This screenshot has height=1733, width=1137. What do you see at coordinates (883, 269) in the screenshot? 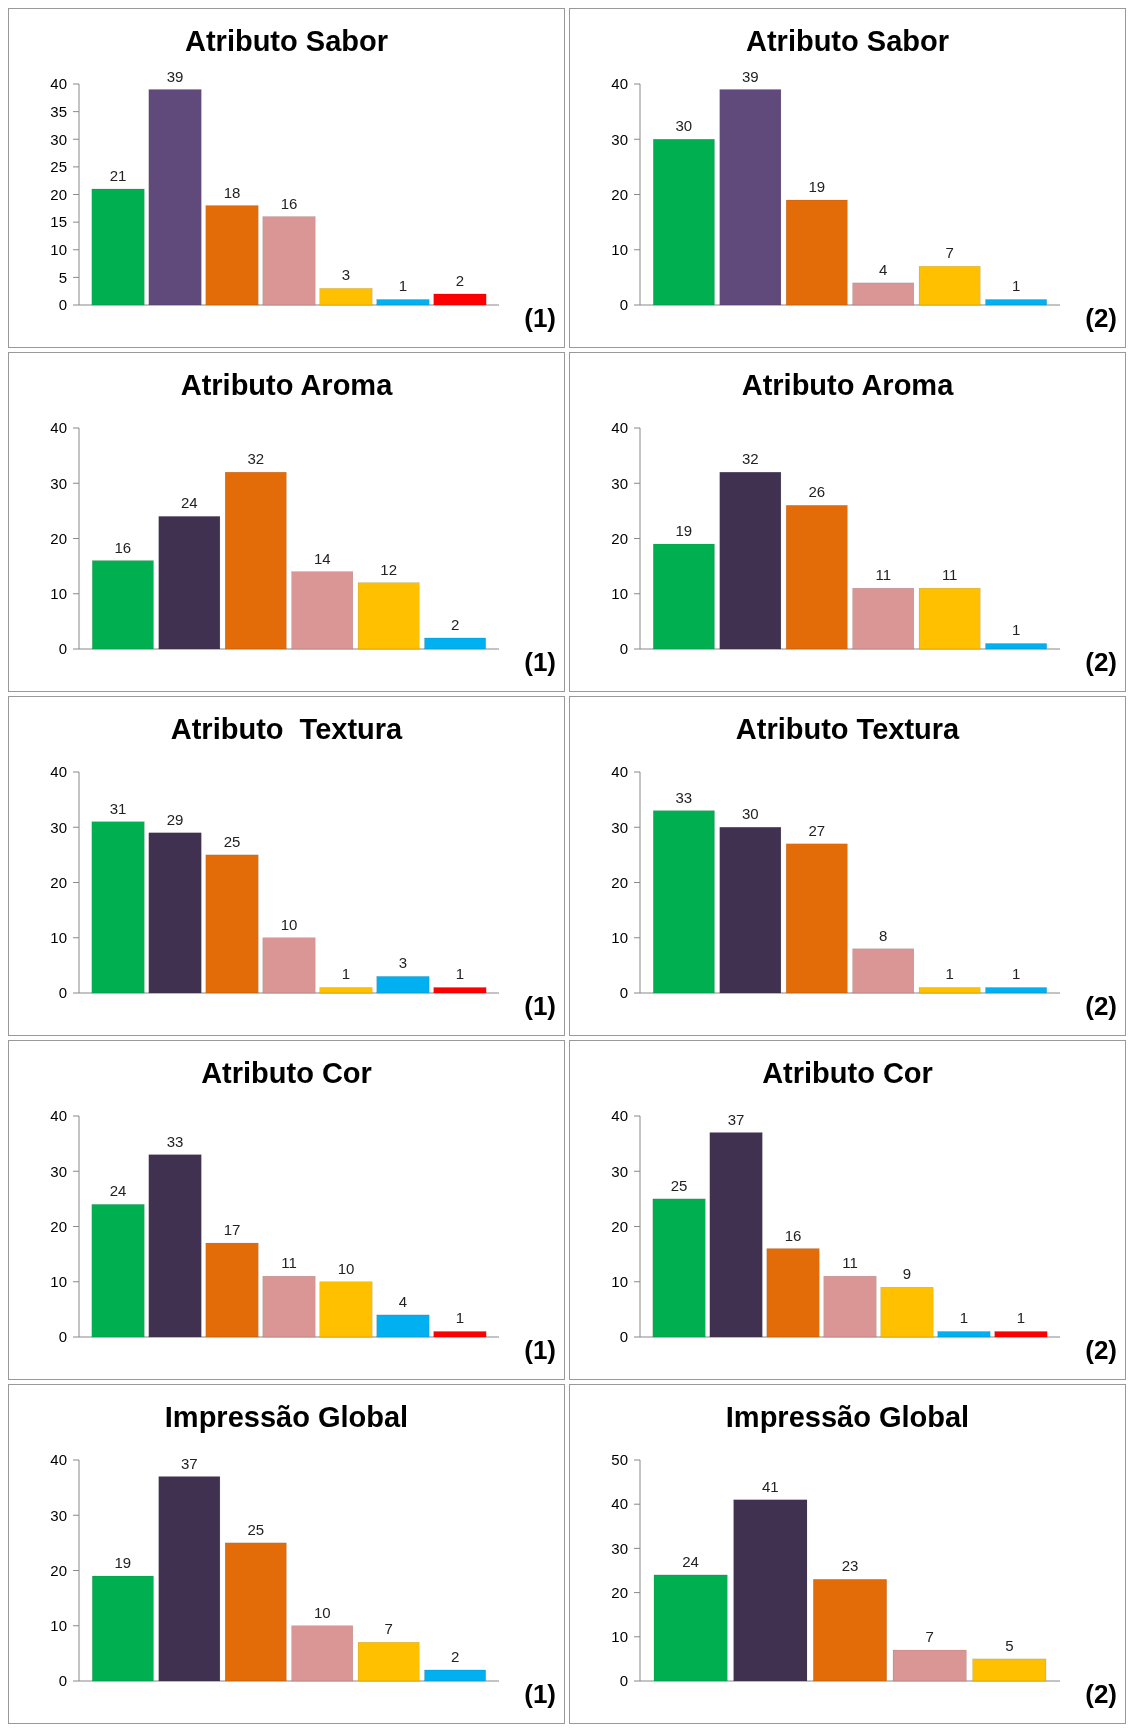
I see `data-label: 4` at bounding box center [883, 269].